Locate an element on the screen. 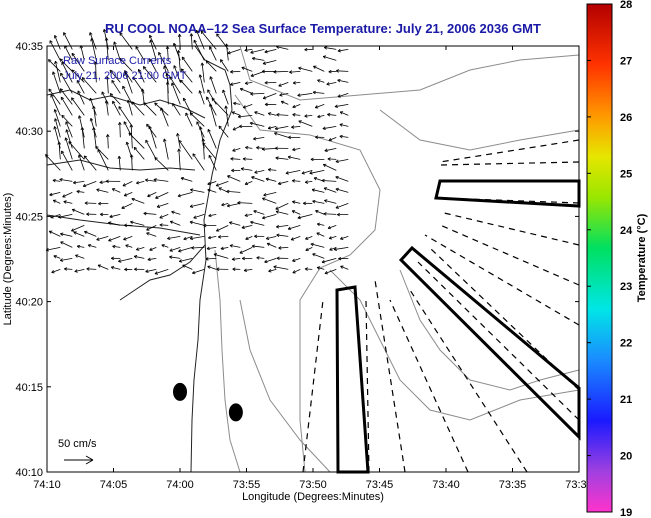  scale-arrow is located at coordinates (79, 460).